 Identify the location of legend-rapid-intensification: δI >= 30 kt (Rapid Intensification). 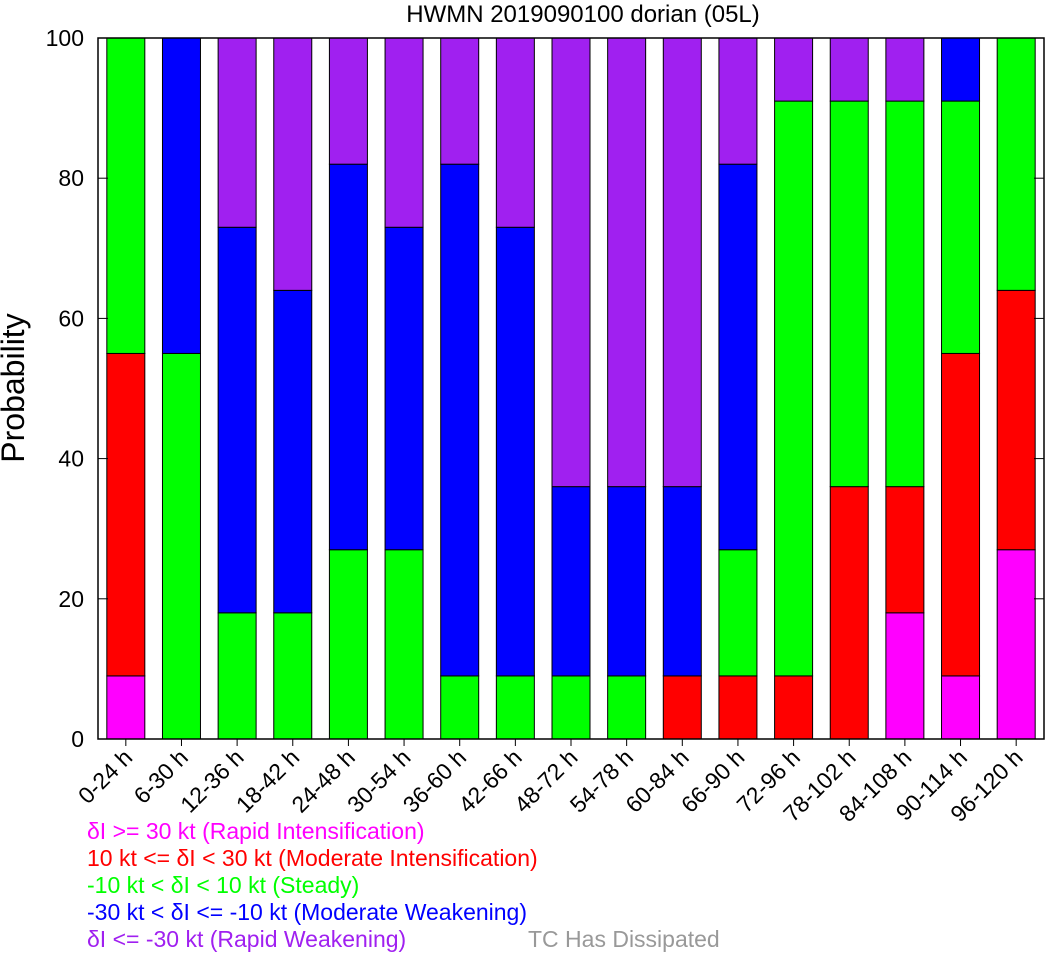
(256, 831).